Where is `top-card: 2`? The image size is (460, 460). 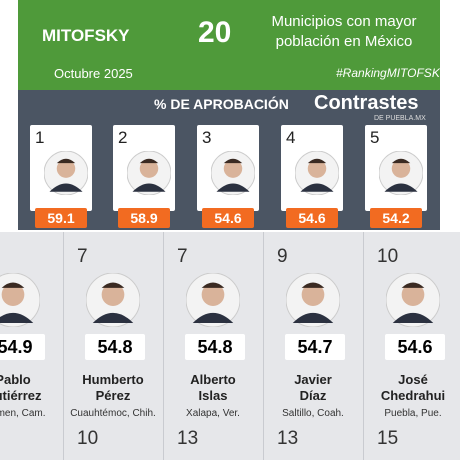 top-card: 2 is located at coordinates (144, 168).